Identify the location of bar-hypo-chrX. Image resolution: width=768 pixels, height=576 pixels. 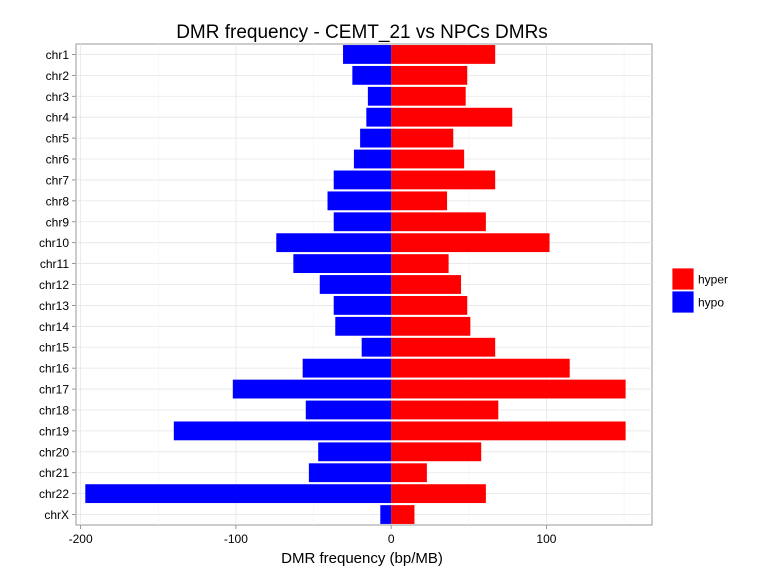
(386, 514).